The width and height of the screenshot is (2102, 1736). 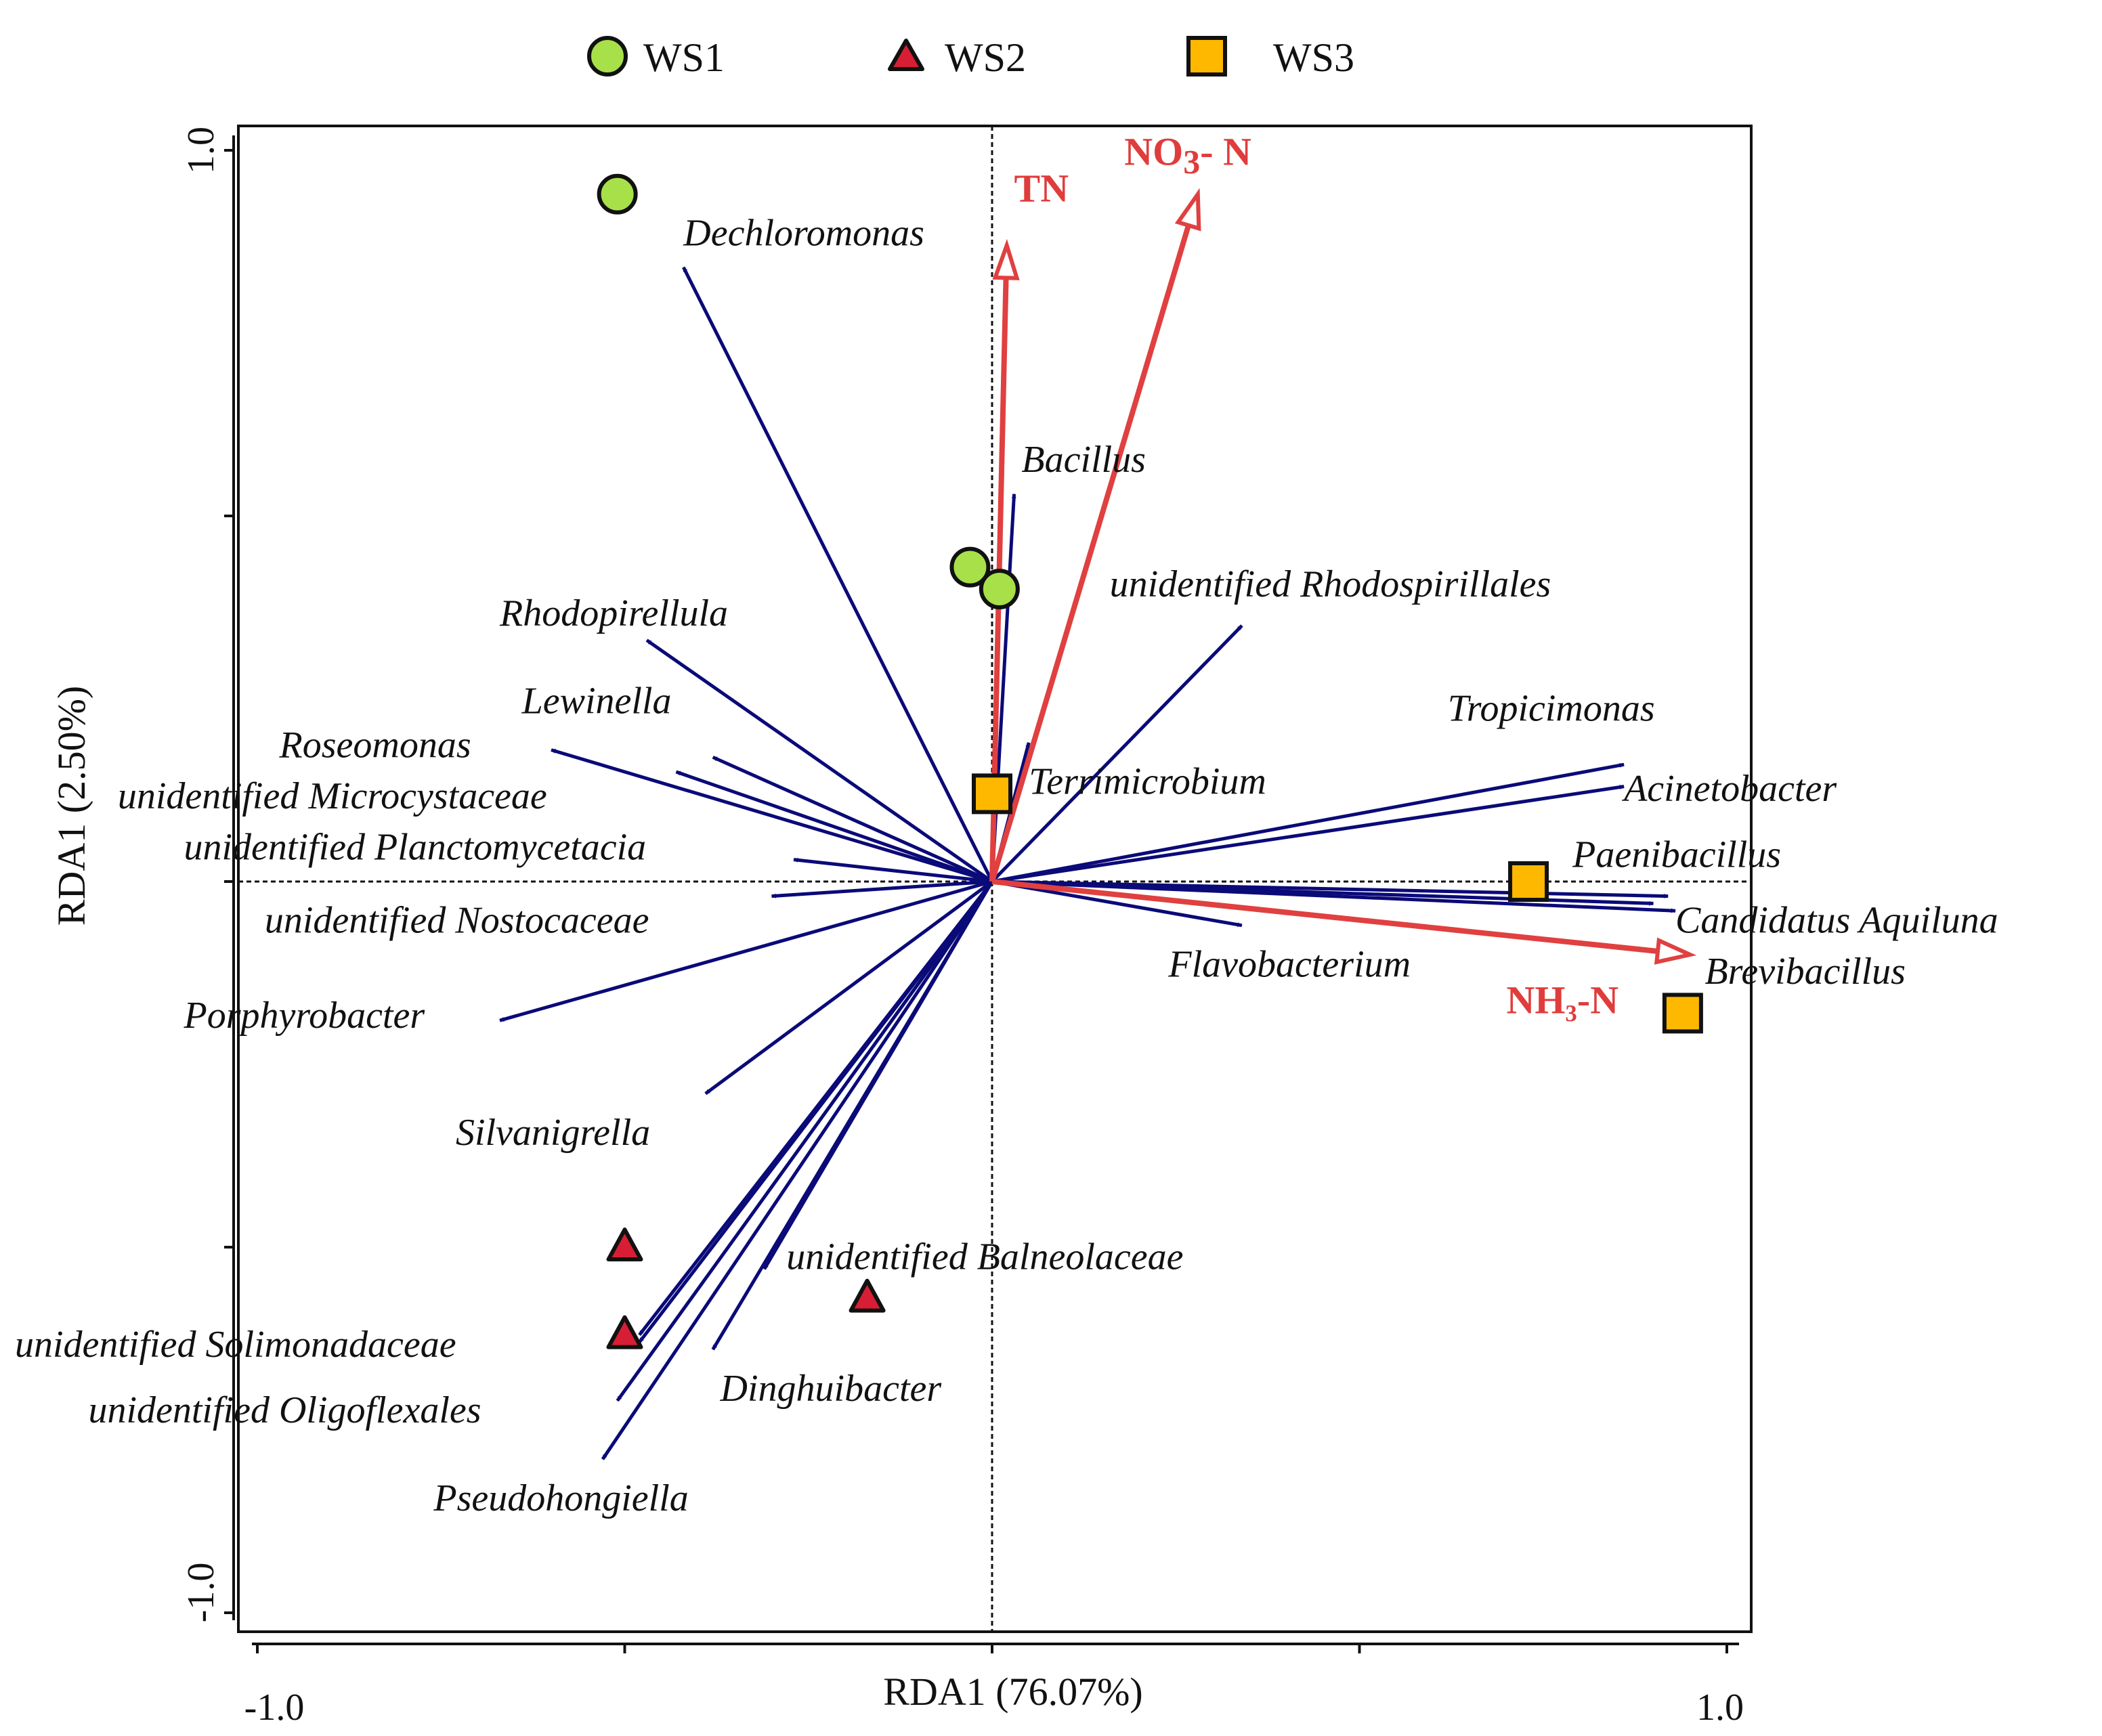 I want to click on legend-ws1-label: WS1, so click(x=684, y=57).